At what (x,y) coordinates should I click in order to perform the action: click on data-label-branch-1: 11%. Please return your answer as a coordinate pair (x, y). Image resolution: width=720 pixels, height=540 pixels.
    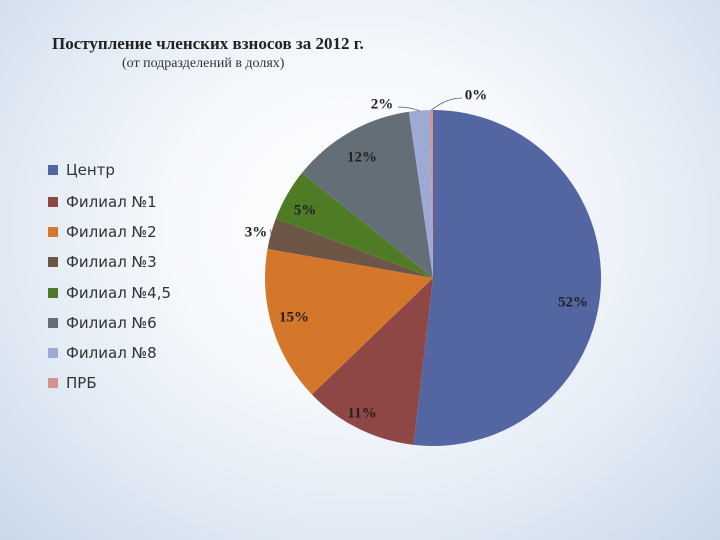
    Looking at the image, I should click on (361, 413).